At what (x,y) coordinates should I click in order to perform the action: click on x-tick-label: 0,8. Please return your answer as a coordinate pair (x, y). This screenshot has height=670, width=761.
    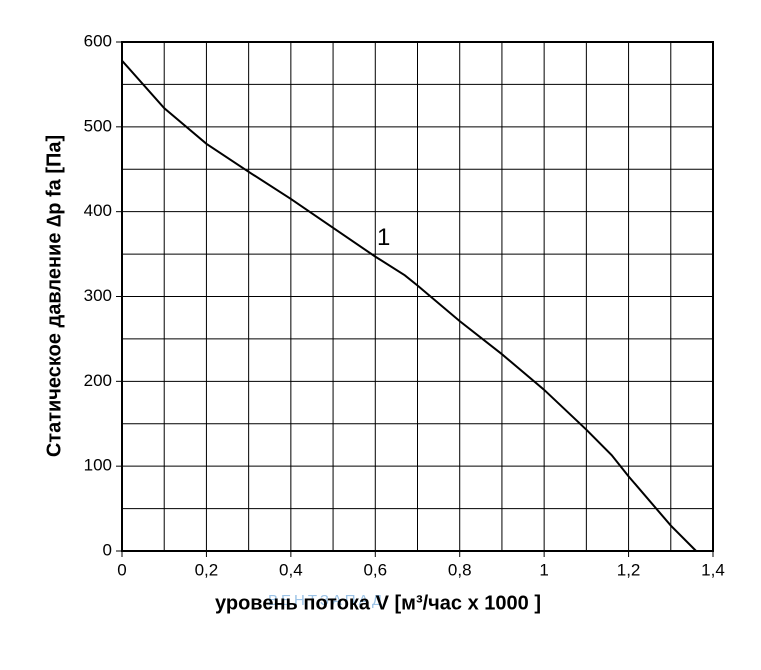
    Looking at the image, I should click on (460, 569).